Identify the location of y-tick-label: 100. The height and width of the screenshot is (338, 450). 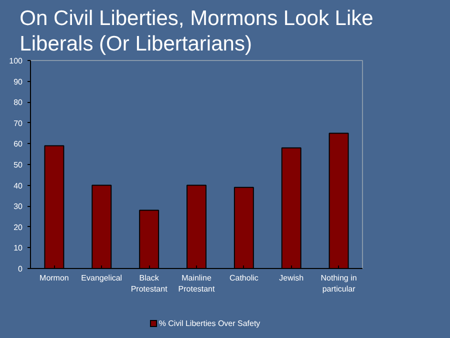
(16, 61).